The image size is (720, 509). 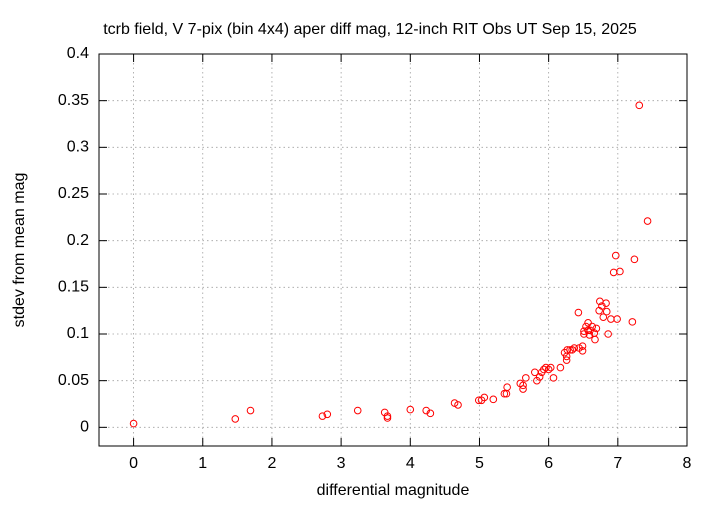 I want to click on y-tick-label: 0.4, so click(x=78, y=53).